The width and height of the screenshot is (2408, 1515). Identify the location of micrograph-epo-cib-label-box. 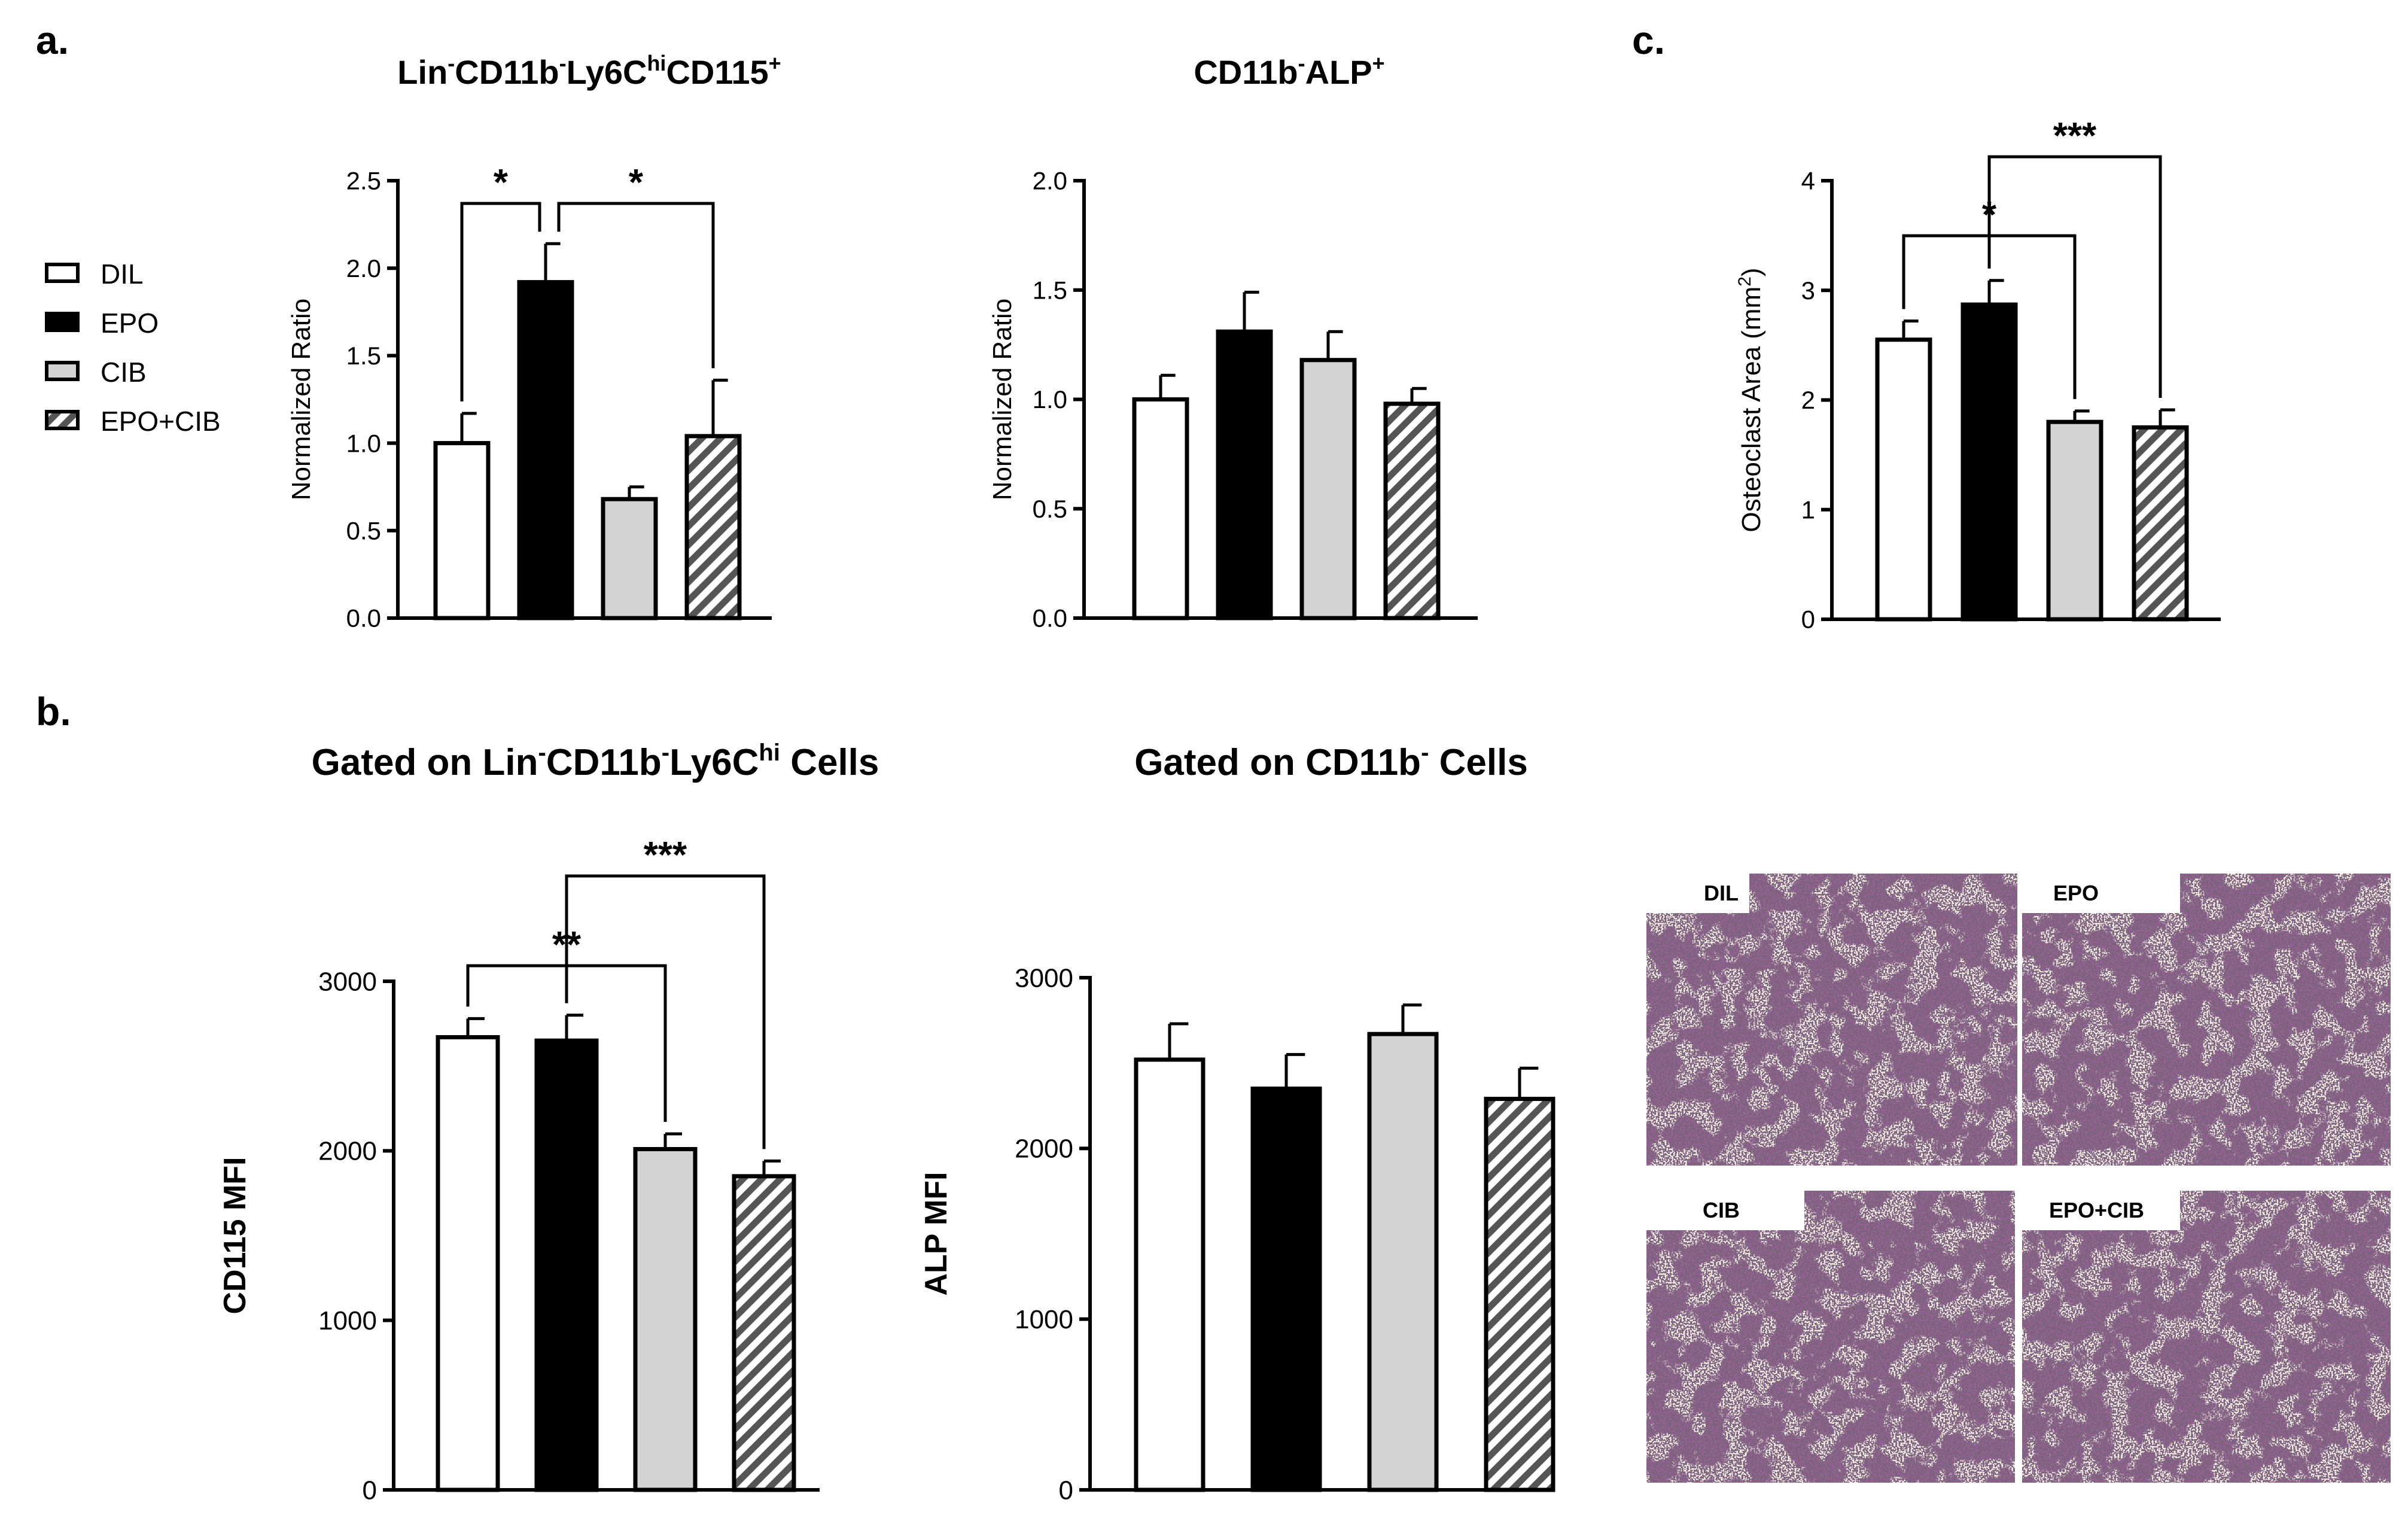
(2101, 1210).